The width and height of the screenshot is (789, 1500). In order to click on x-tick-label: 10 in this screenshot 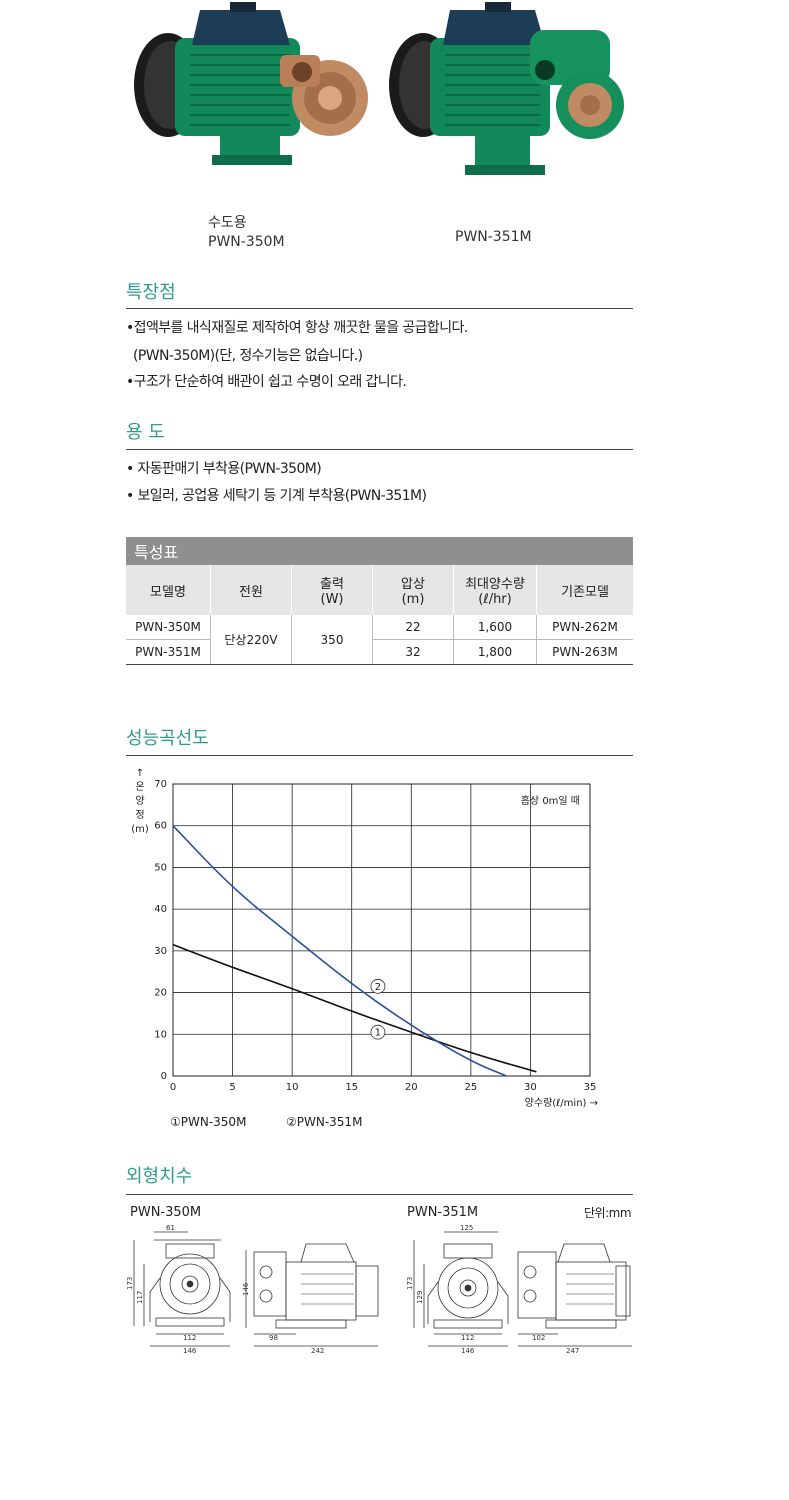, I will do `click(292, 1087)`.